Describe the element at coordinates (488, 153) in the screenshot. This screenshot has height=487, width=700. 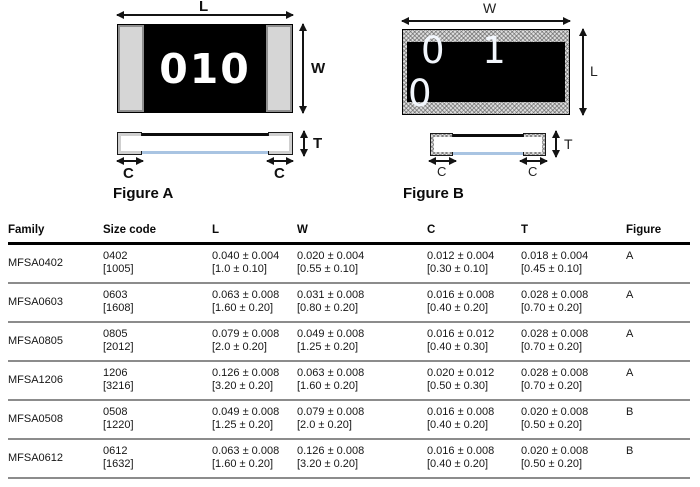
I see `solder-bottom-line-b` at that location.